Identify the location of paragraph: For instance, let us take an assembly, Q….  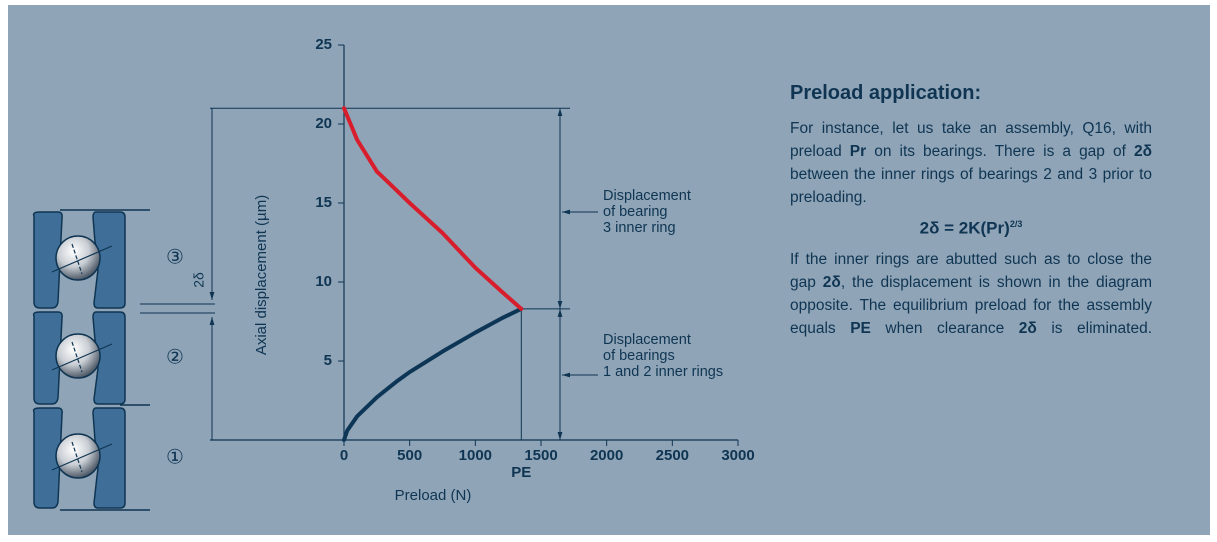
(971, 163).